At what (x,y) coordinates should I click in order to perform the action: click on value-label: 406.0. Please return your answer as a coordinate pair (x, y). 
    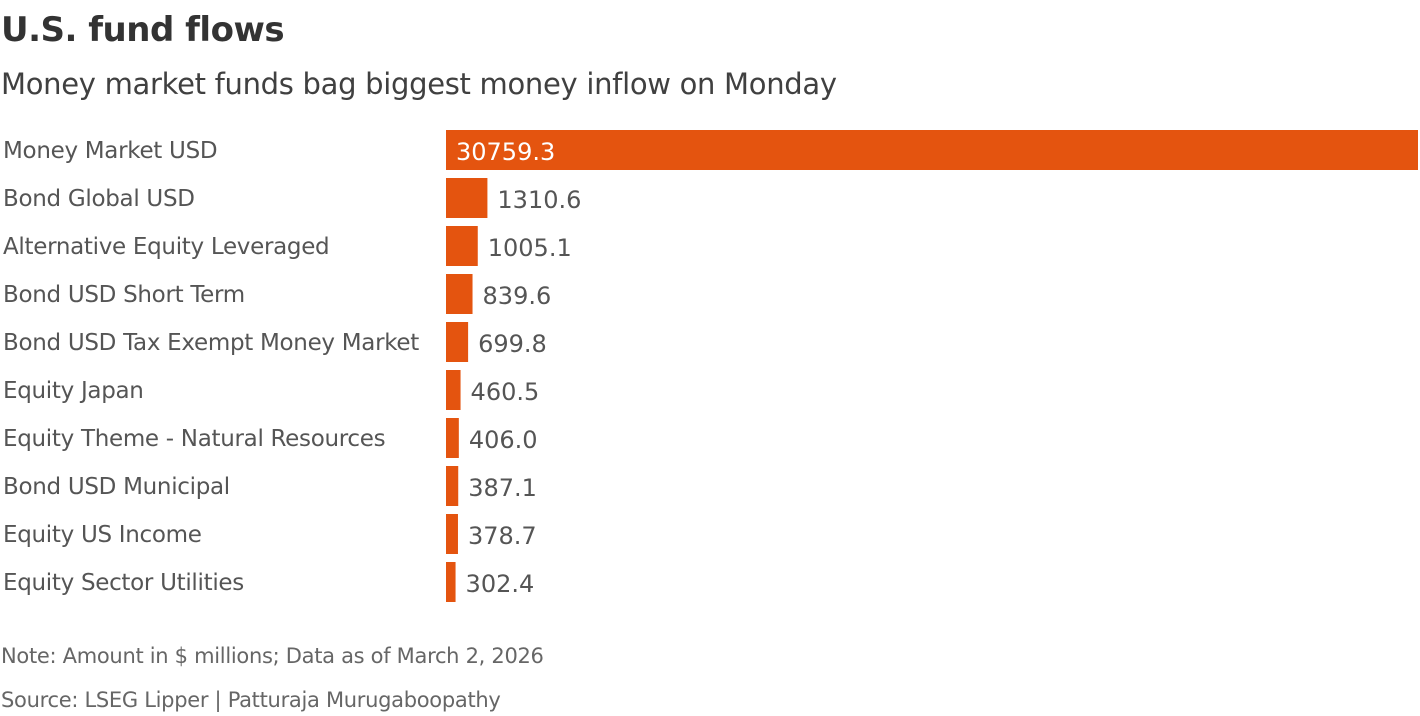
    Looking at the image, I should click on (503, 440).